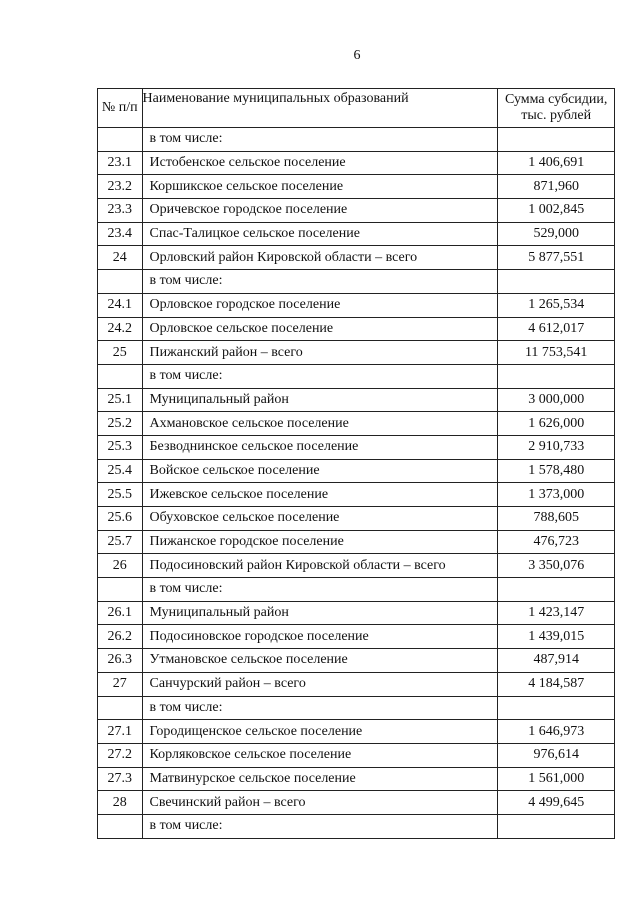 The image size is (640, 905). I want to click on row-number: 26.2, so click(120, 637).